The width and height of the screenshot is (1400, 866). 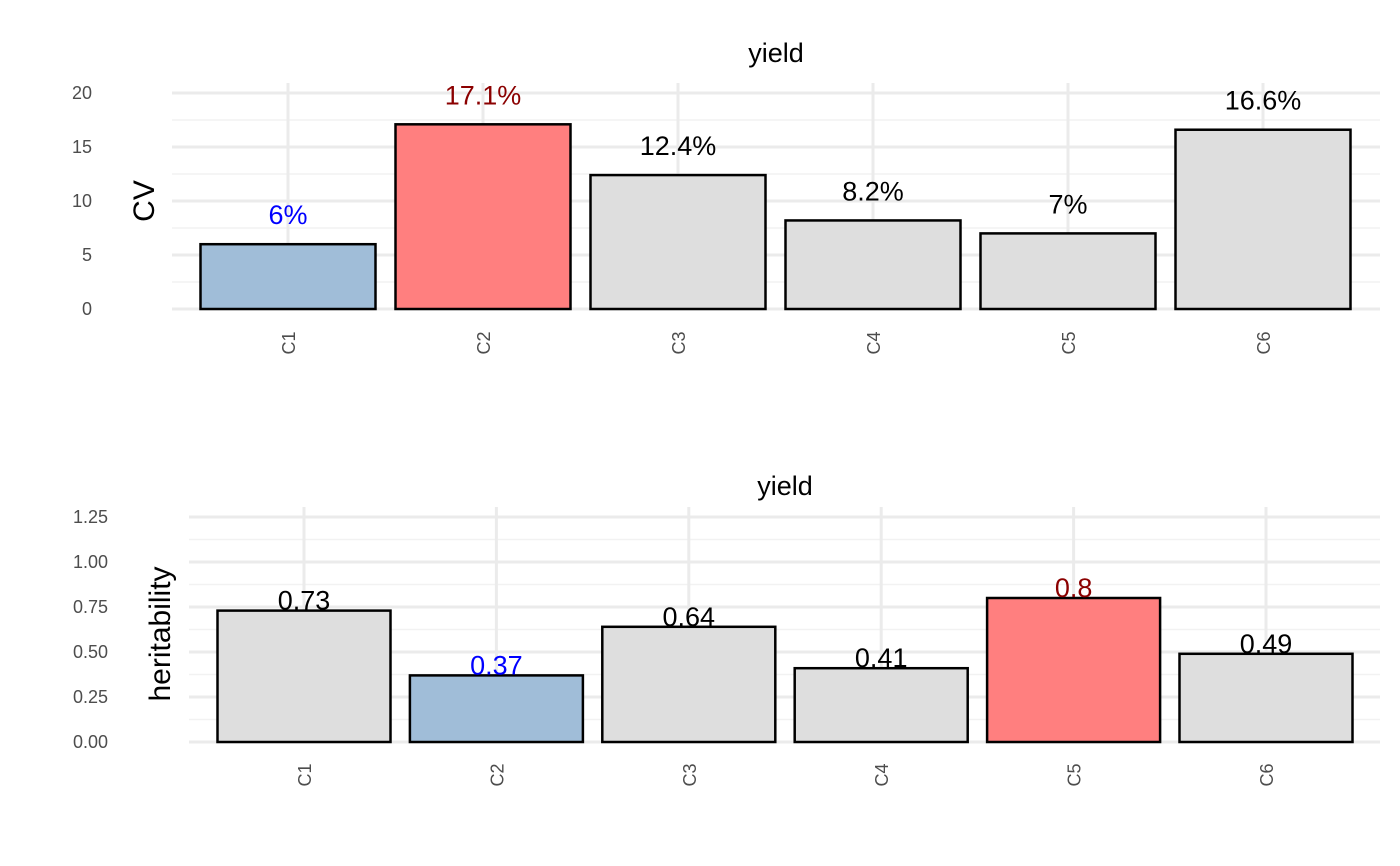 I want to click on cv-bar-c6, so click(x=1263, y=219).